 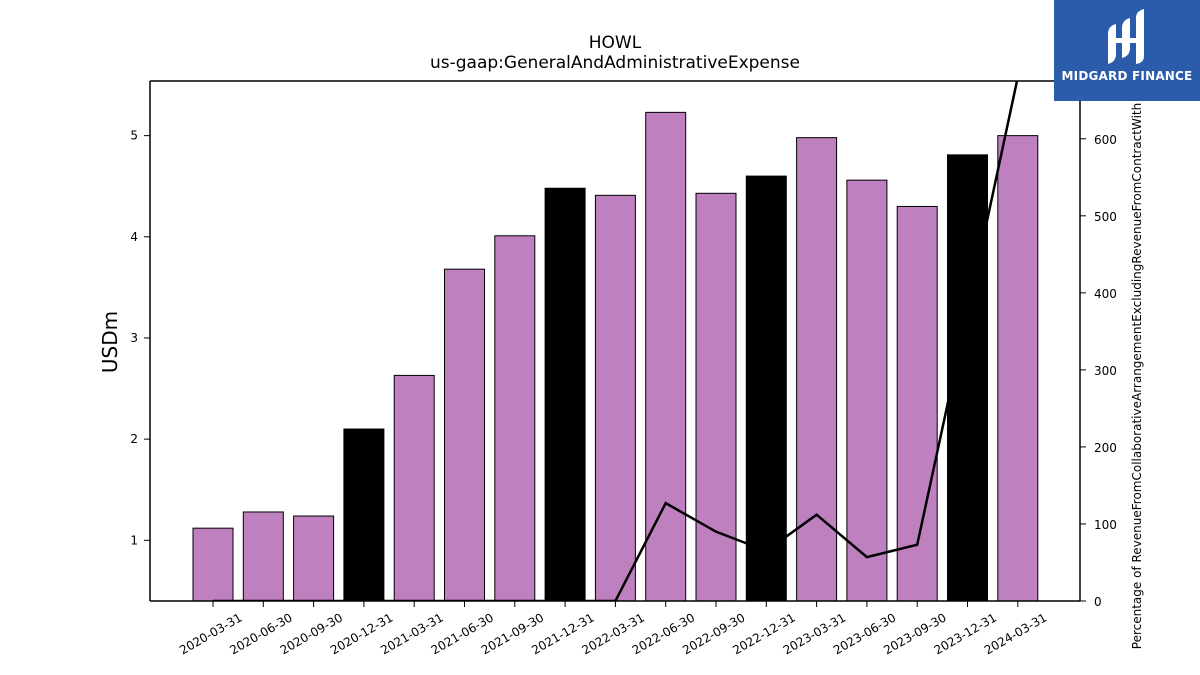 I want to click on y-tick-label-left: 4, so click(x=134, y=237).